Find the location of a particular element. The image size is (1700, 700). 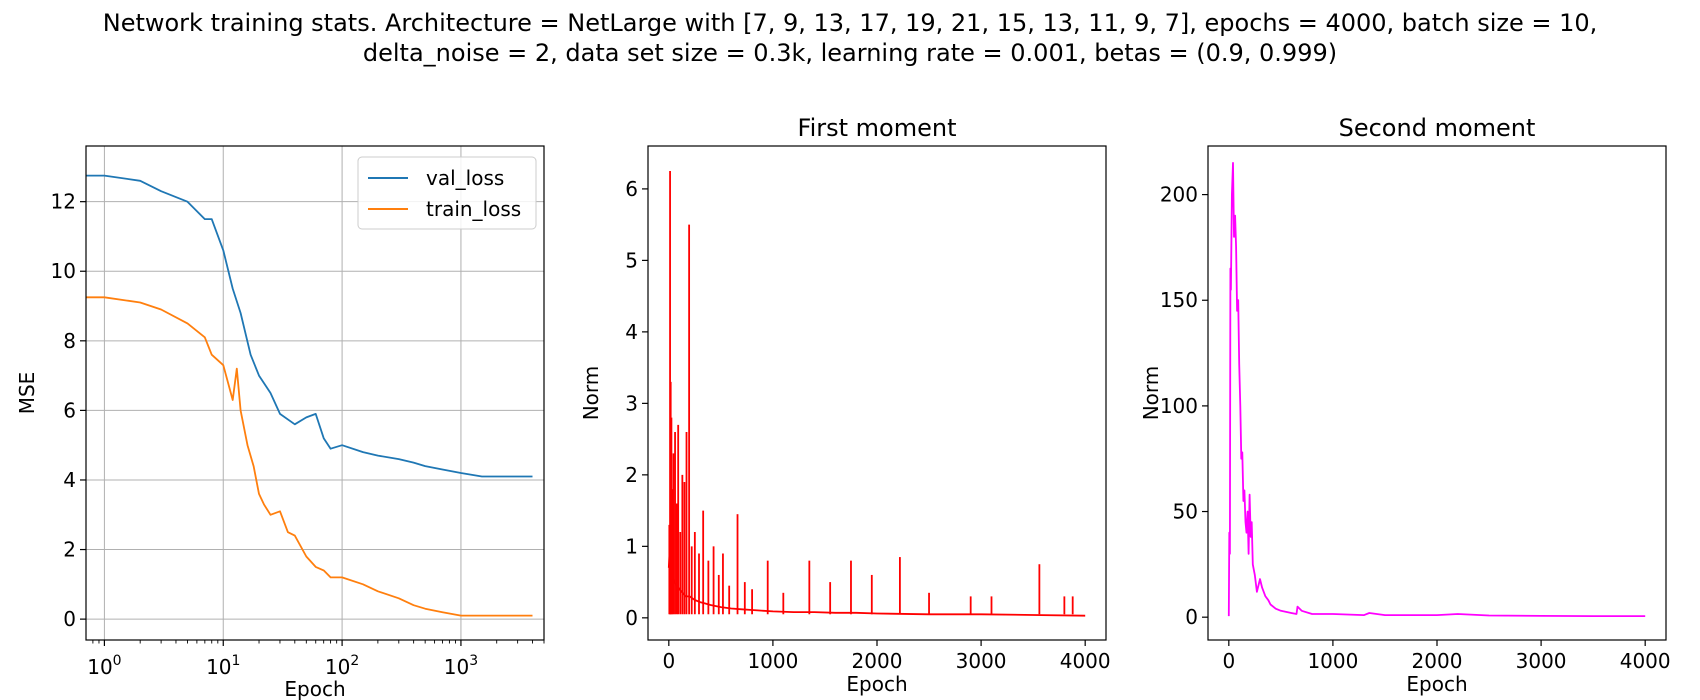

y-tick-label: 10 is located at coordinates (63, 271).